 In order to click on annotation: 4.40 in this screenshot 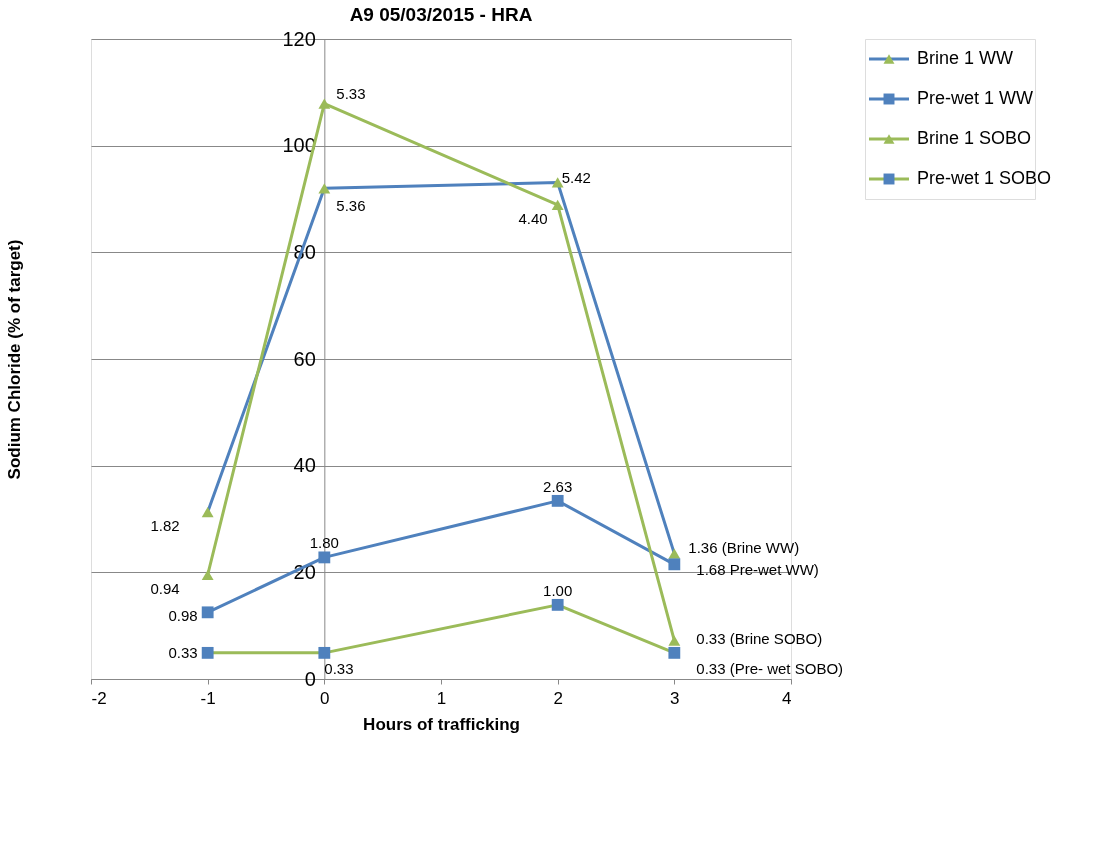, I will do `click(533, 218)`.